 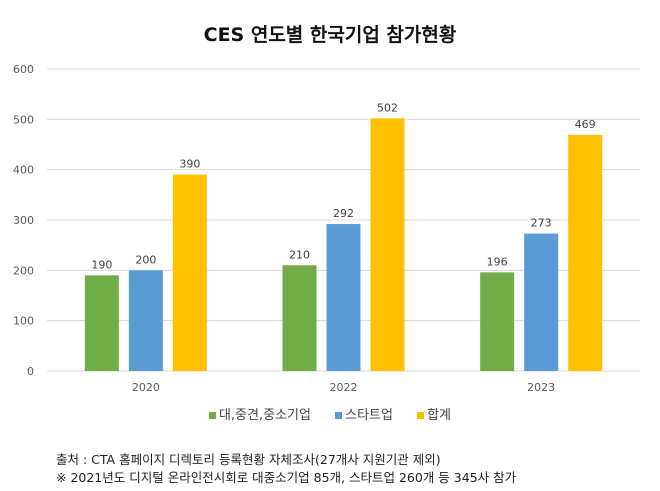 I want to click on data-label: 210, so click(x=299, y=254).